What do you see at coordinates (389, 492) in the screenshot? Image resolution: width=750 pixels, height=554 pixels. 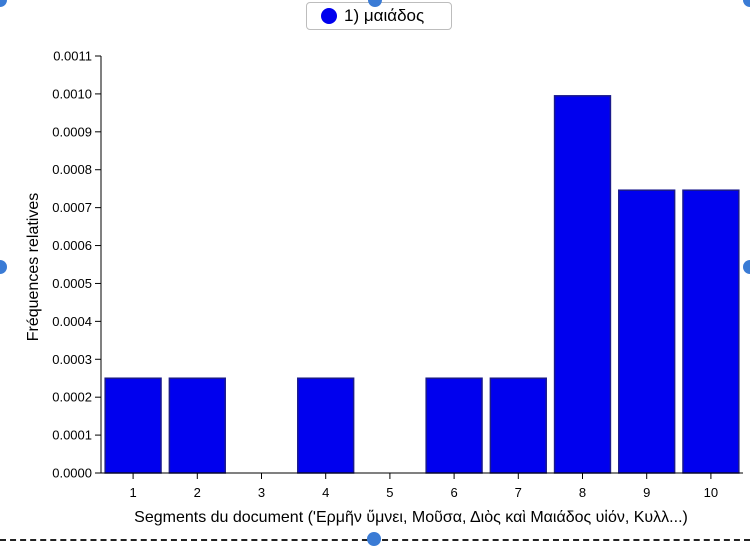 I see `x-tick-label: 5` at bounding box center [389, 492].